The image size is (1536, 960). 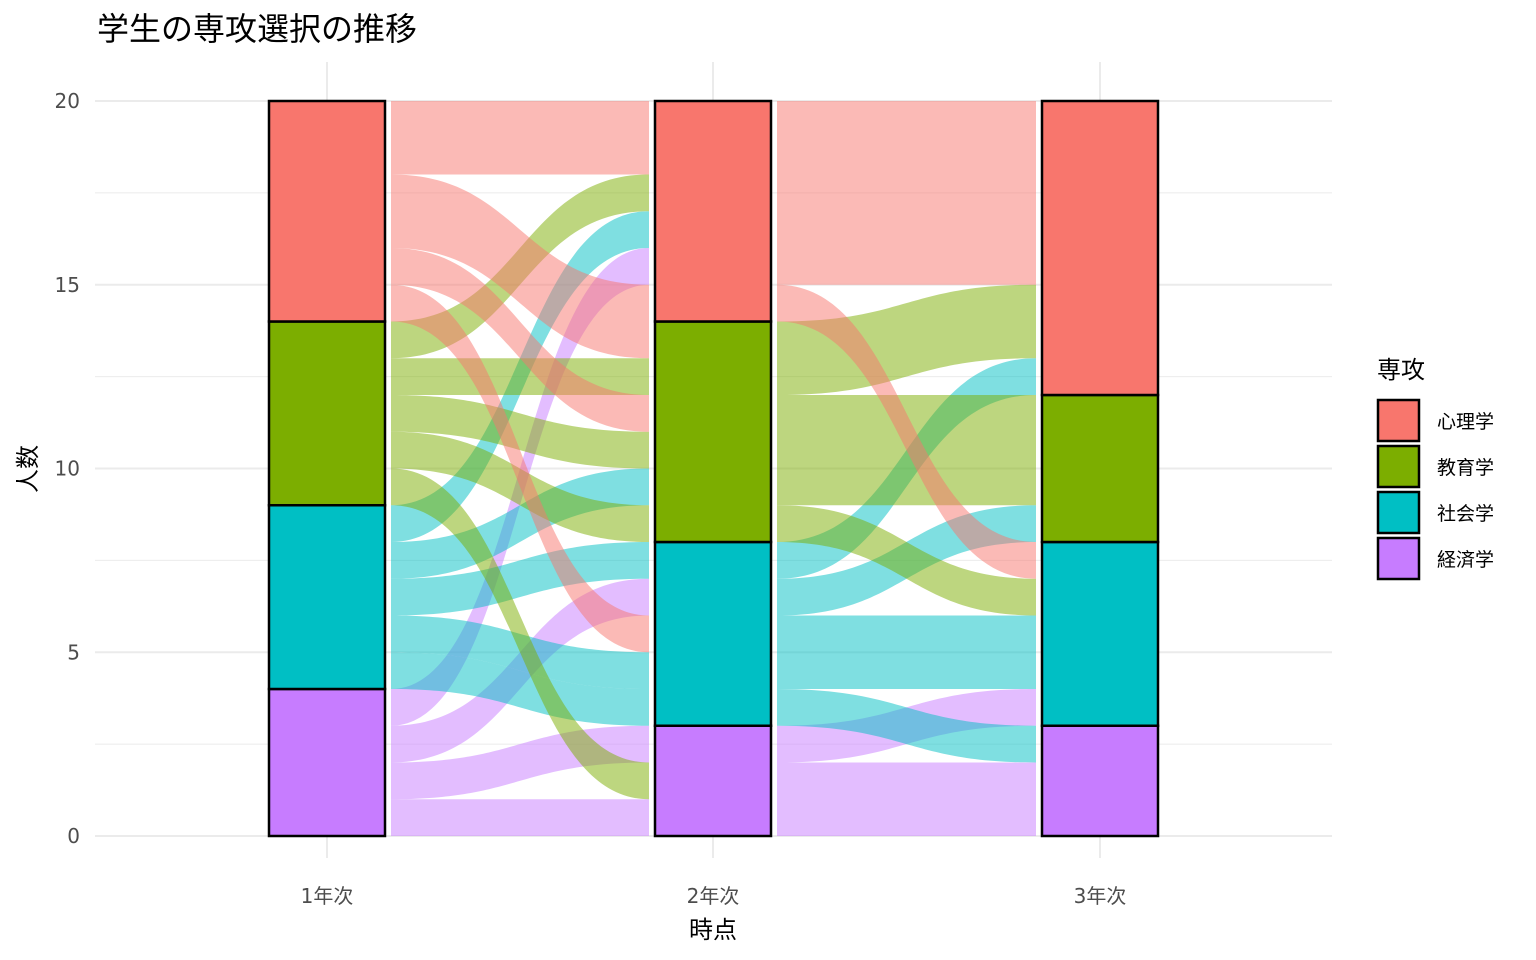 What do you see at coordinates (67, 101) in the screenshot?
I see `y-tick-label: 20` at bounding box center [67, 101].